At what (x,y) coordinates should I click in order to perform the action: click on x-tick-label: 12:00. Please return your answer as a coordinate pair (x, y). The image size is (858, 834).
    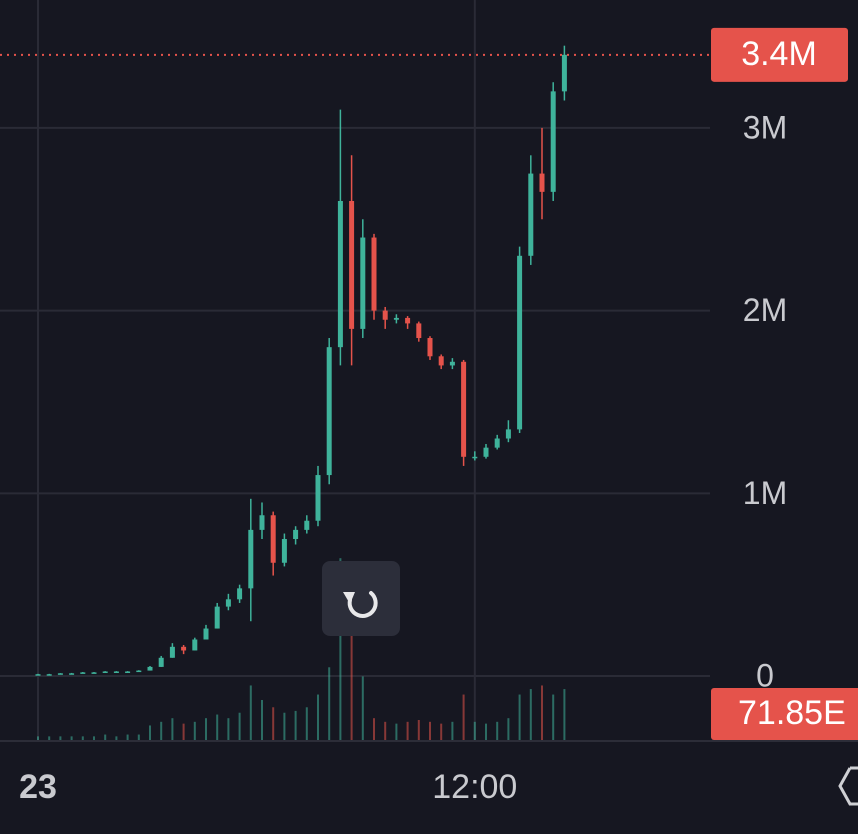
    Looking at the image, I should click on (474, 787).